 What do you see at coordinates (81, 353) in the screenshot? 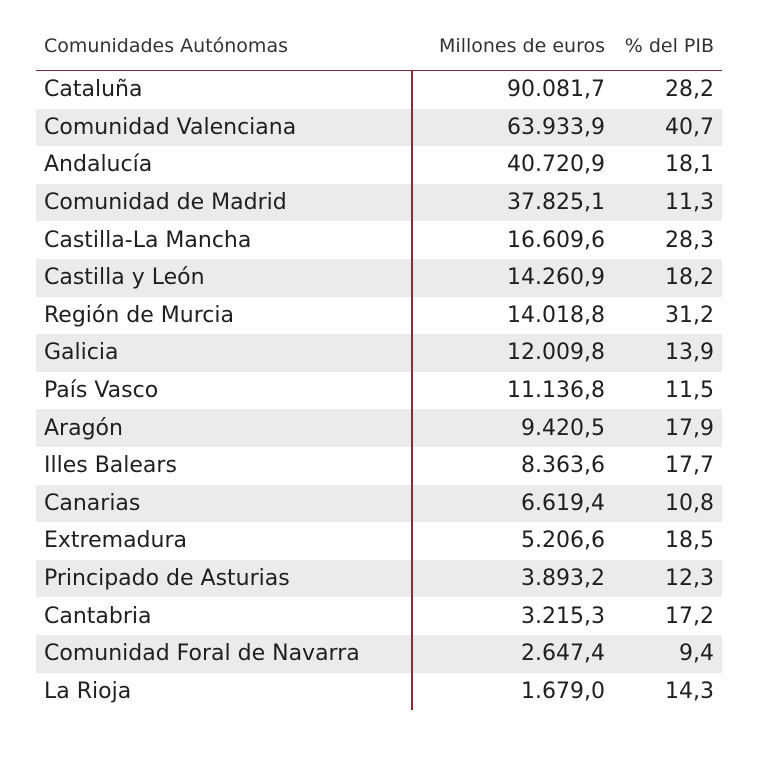
I see `cell-comunidad: Galicia` at bounding box center [81, 353].